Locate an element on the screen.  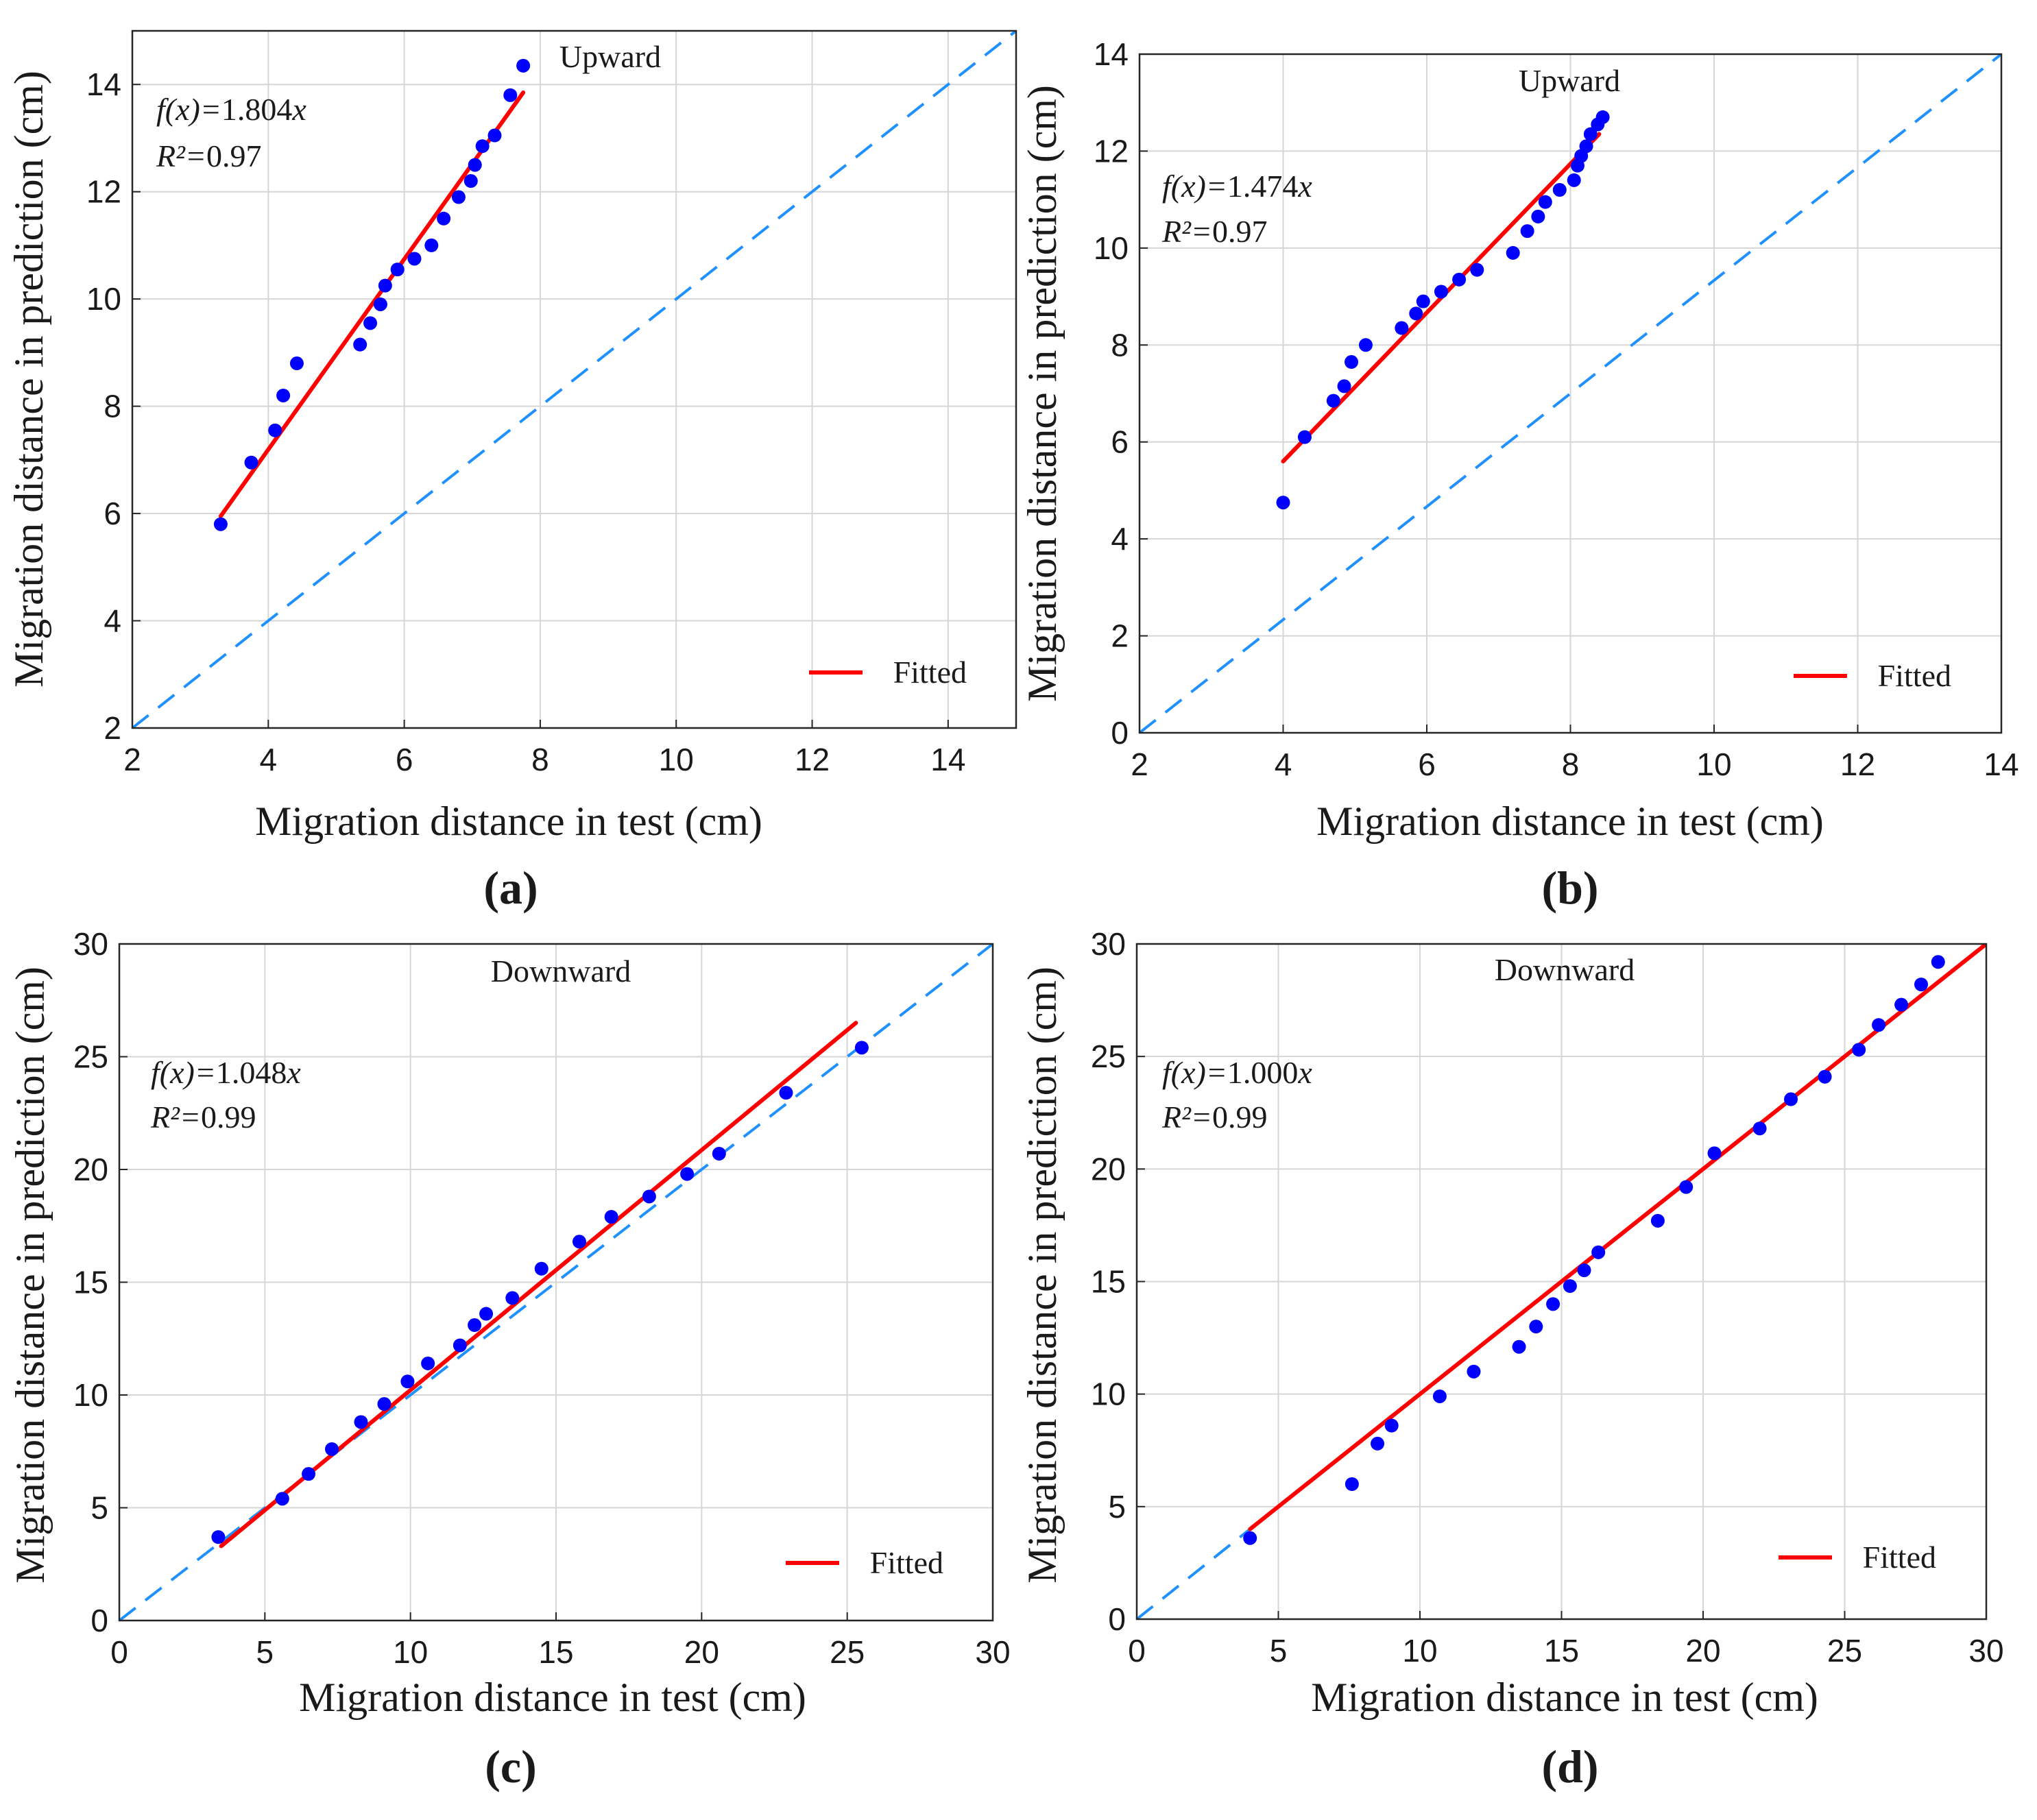
x-tick-label: 20 is located at coordinates (1702, 1651).